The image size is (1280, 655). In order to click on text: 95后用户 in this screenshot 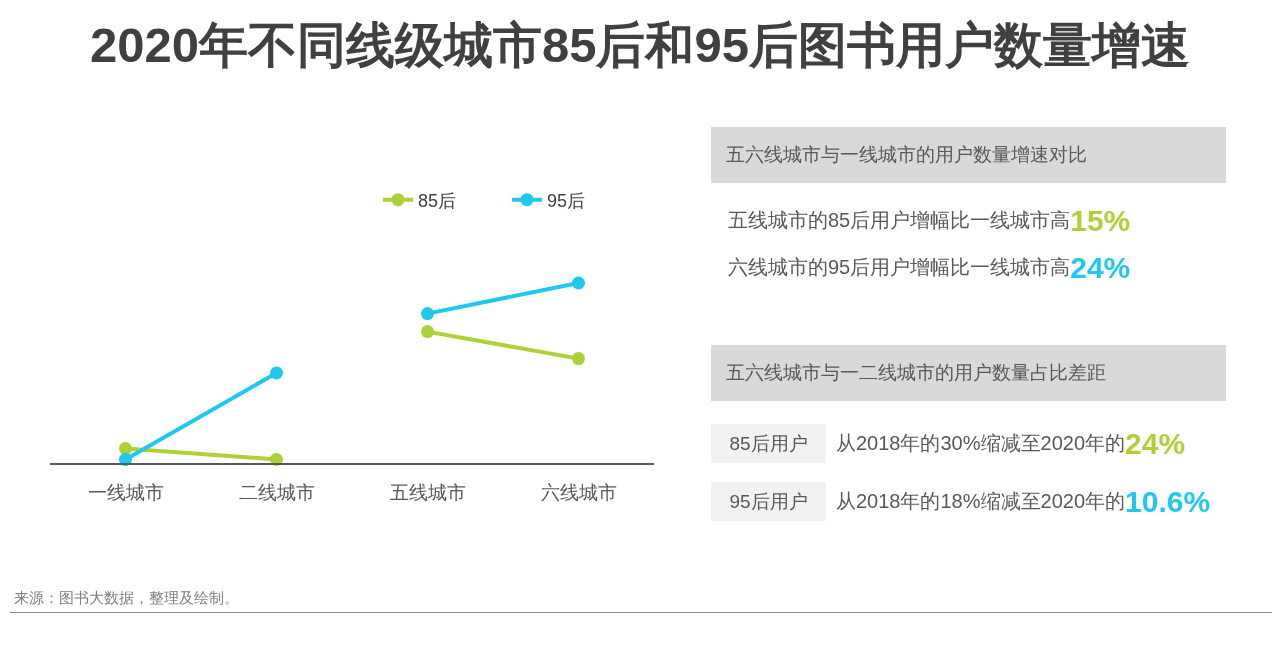, I will do `click(768, 501)`.